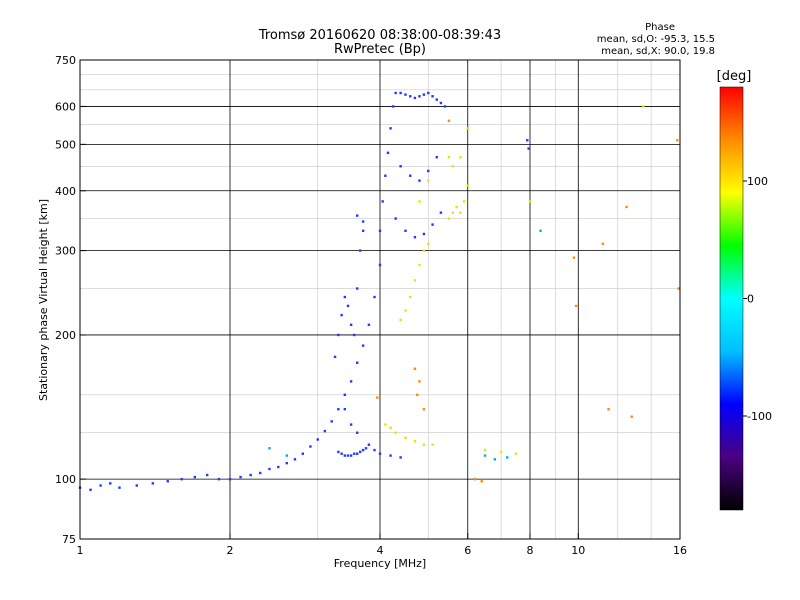  What do you see at coordinates (578, 550) in the screenshot?
I see `x-tick-label: 10` at bounding box center [578, 550].